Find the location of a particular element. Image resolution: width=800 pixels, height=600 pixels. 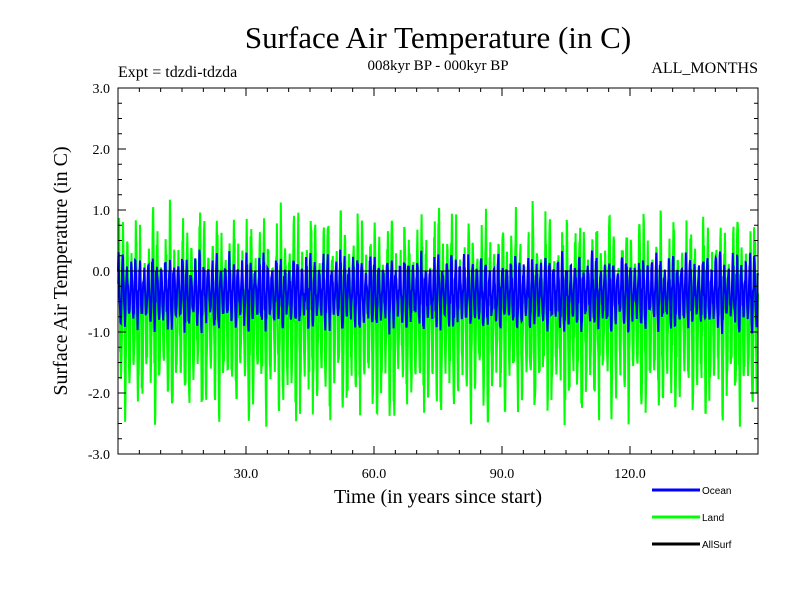

x-tick-label: 120.0 is located at coordinates (630, 474).